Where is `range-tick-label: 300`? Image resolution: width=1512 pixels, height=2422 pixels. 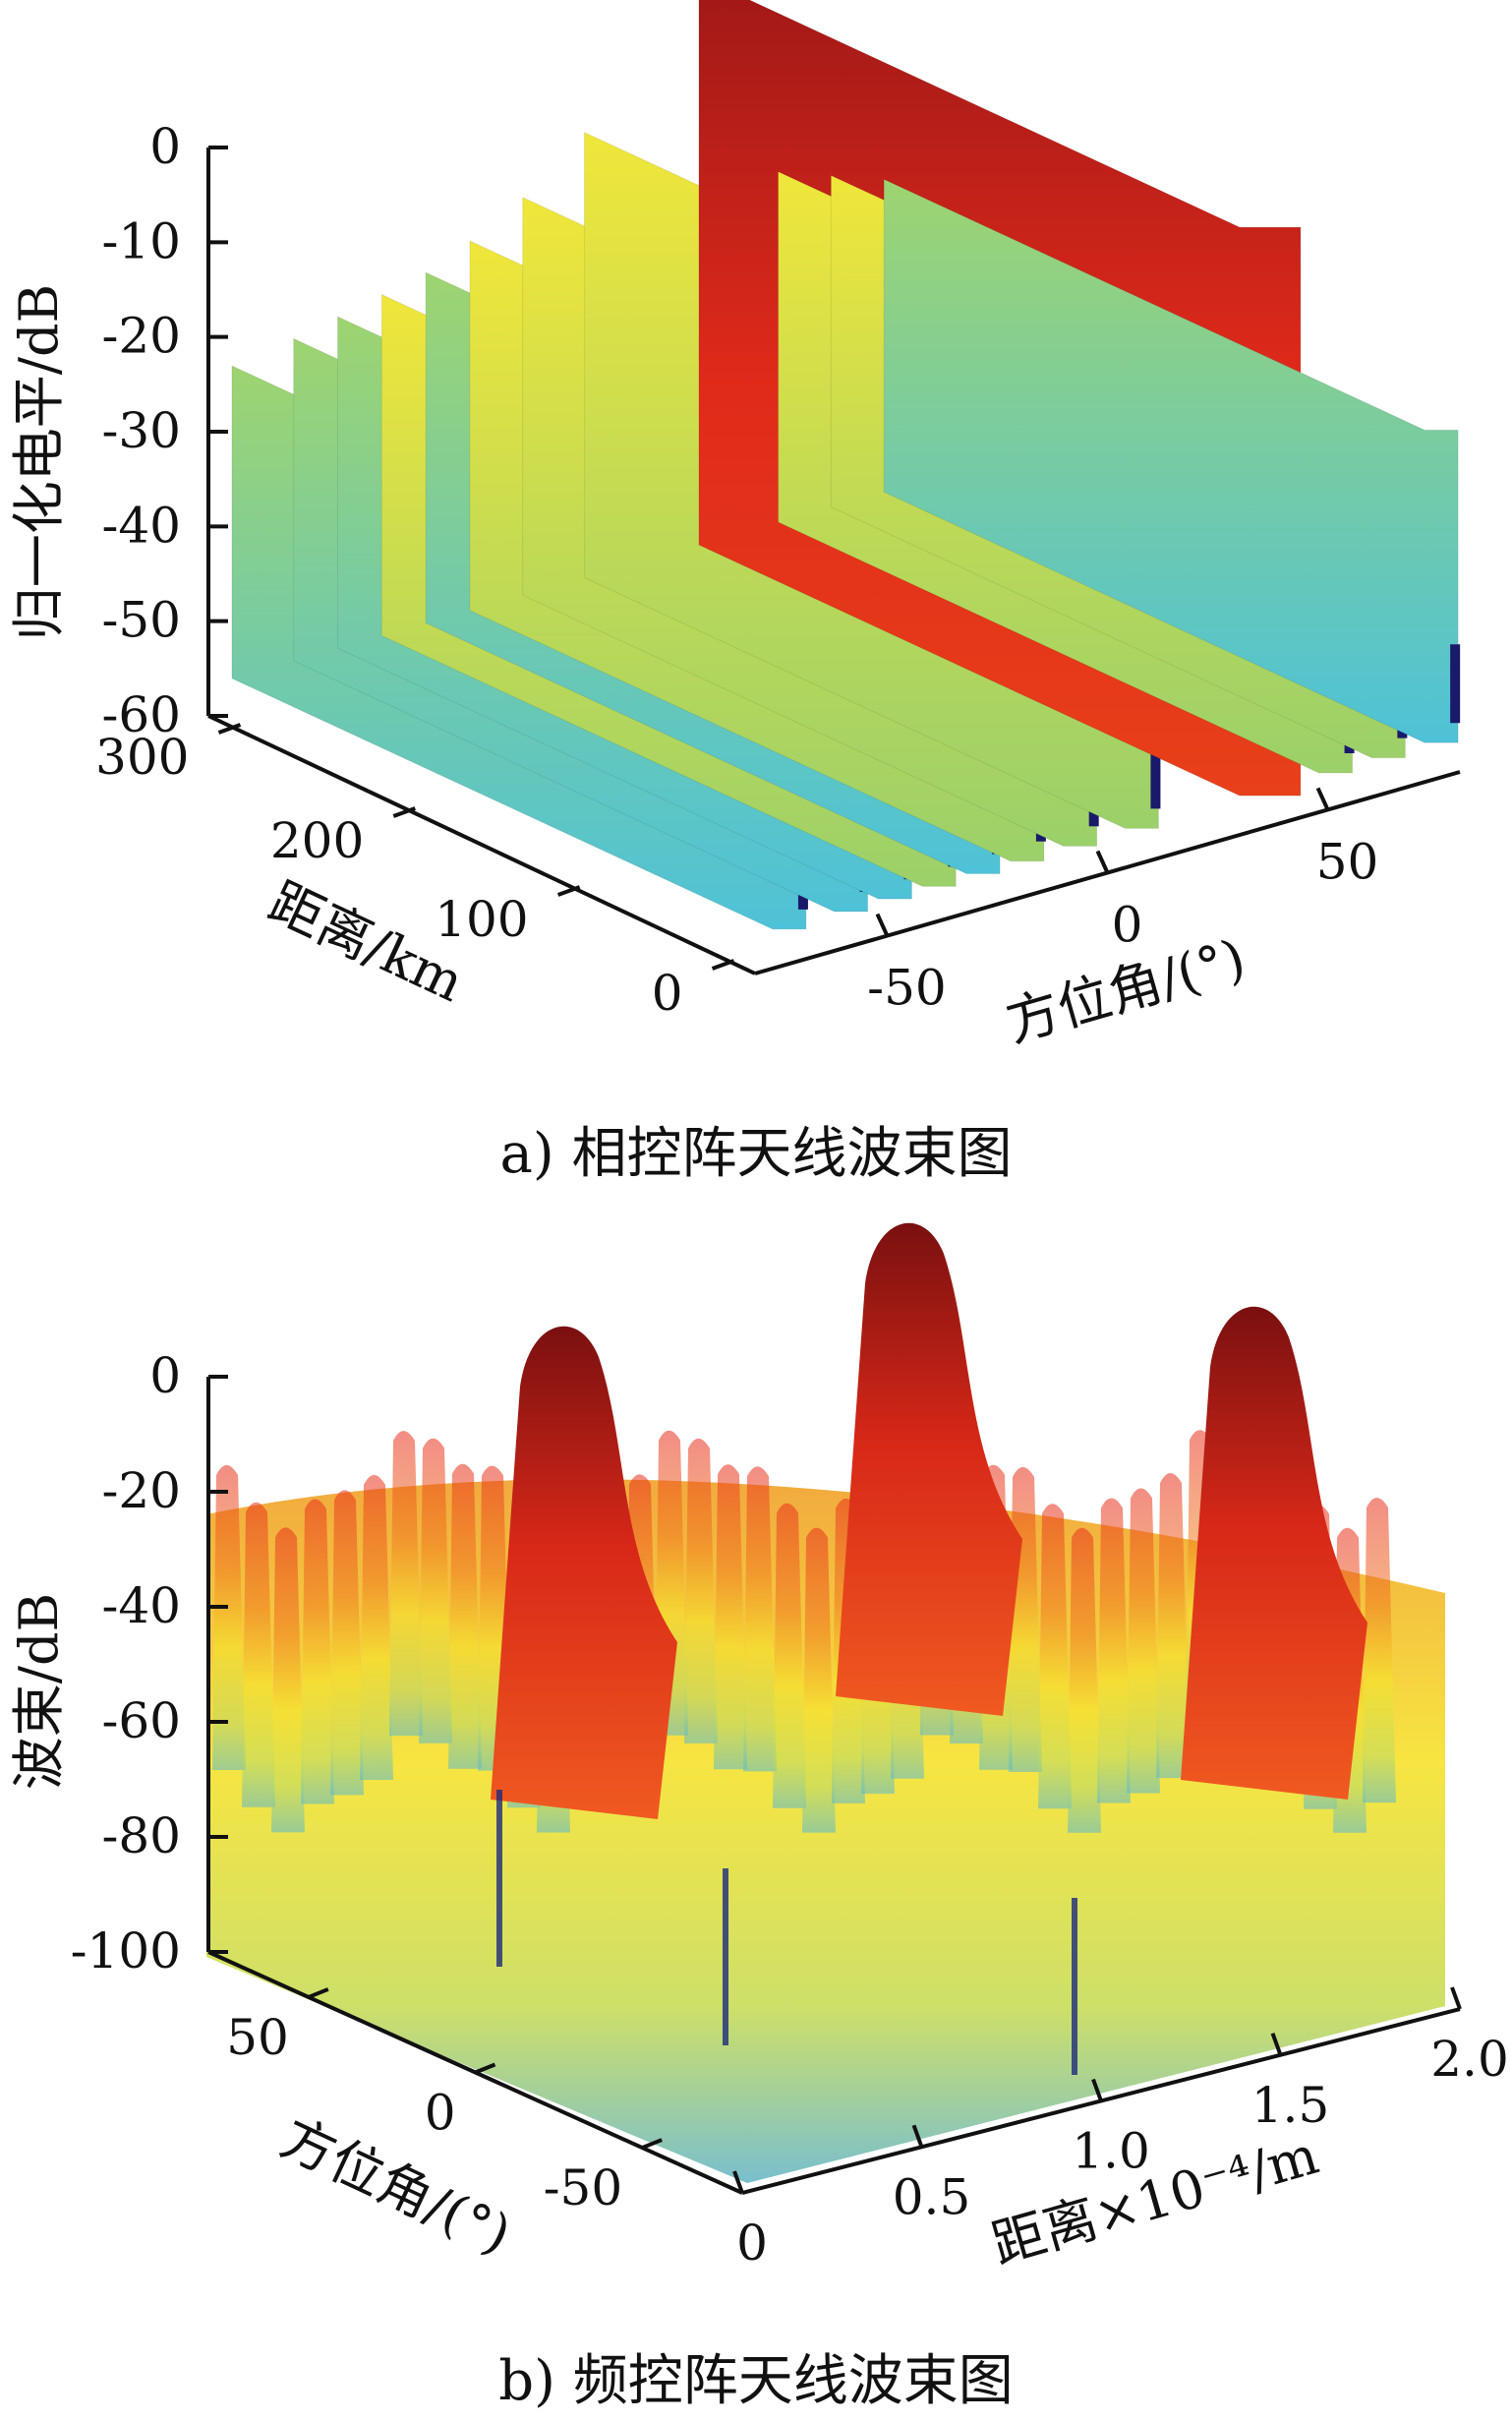
range-tick-label: 300 is located at coordinates (142, 757).